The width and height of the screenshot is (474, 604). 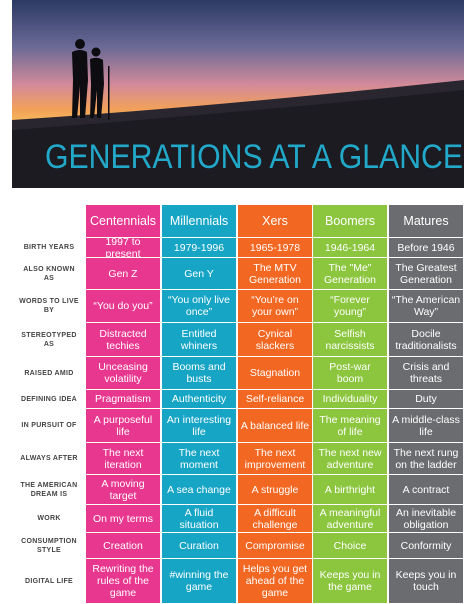 I want to click on table-cell: Authenticity, so click(x=199, y=399).